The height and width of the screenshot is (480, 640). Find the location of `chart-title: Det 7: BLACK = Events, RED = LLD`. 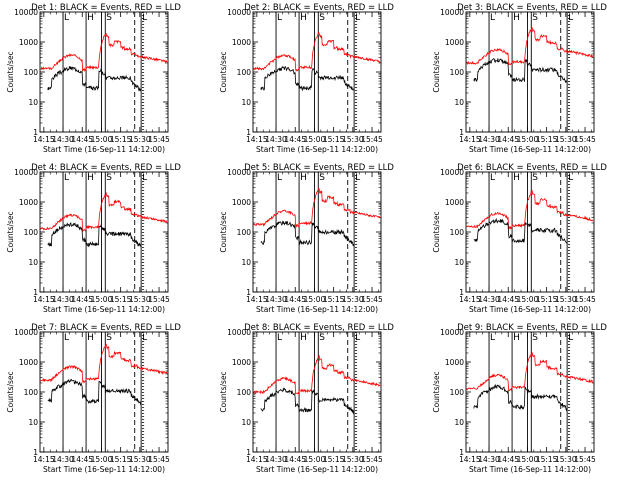

chart-title: Det 7: BLACK = Events, RED = LLD is located at coordinates (106, 328).